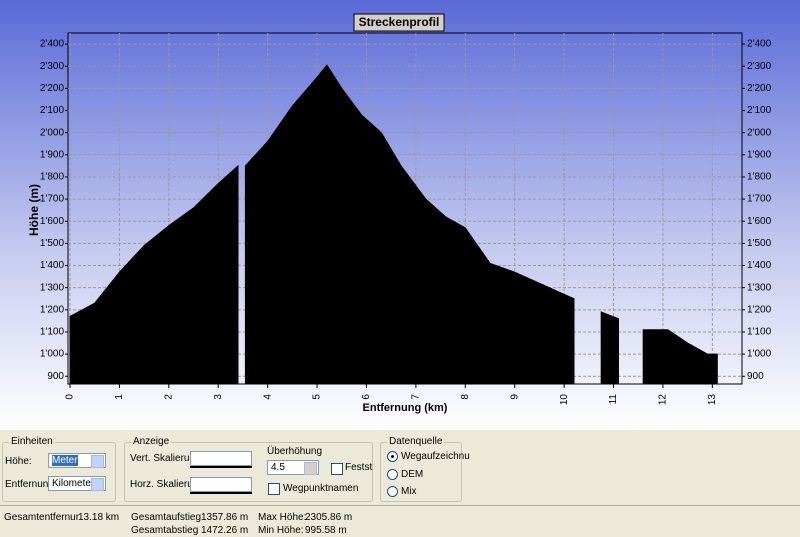 The image size is (800, 537). What do you see at coordinates (52, 177) in the screenshot?
I see `y-tick-label: 1'800` at bounding box center [52, 177].